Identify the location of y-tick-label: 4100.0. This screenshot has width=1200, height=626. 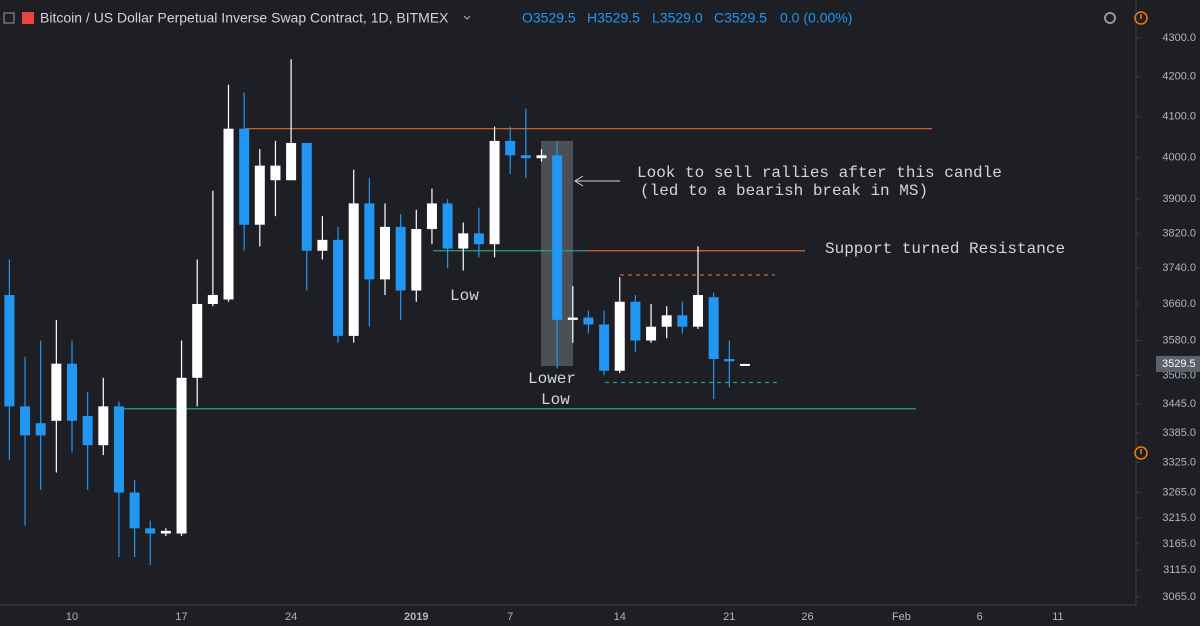
(1179, 116).